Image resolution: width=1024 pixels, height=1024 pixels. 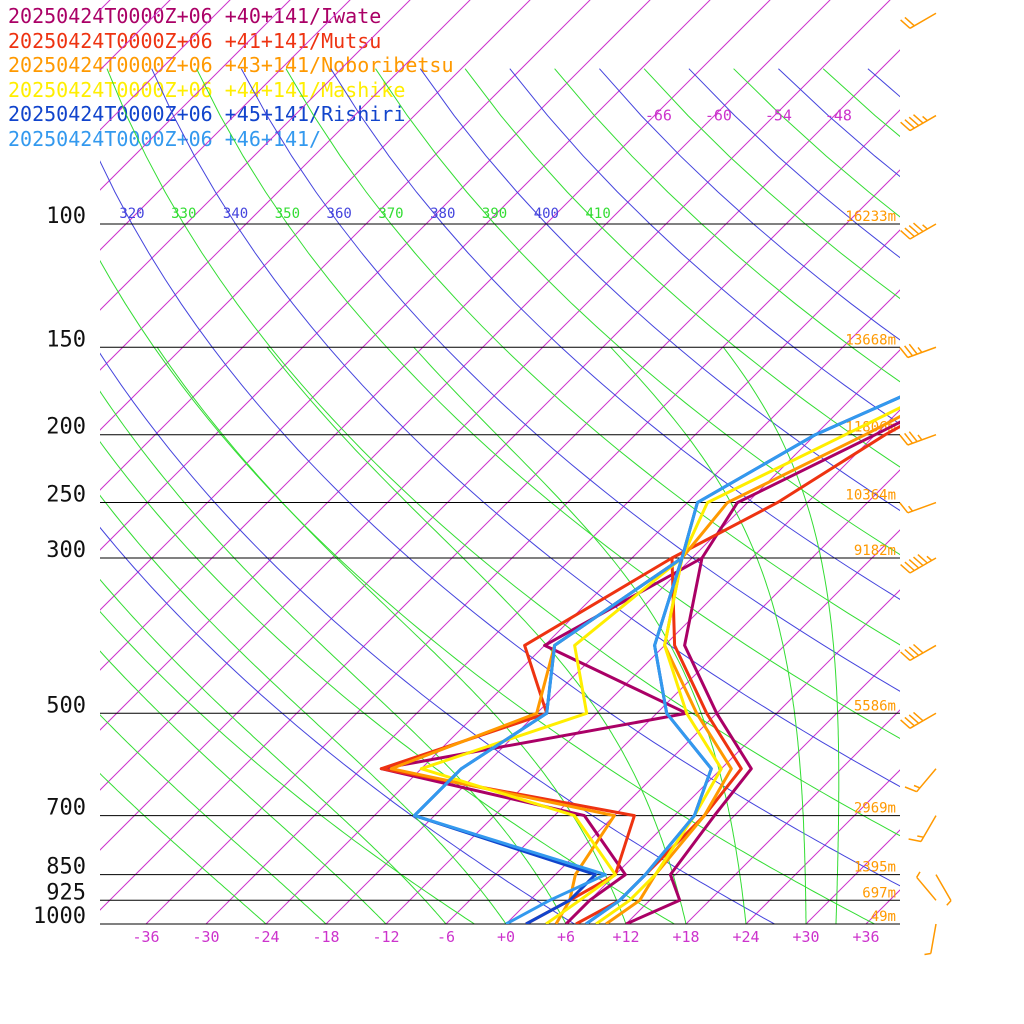 What do you see at coordinates (883, 917) in the screenshot?
I see `height-label: 49m` at bounding box center [883, 917].